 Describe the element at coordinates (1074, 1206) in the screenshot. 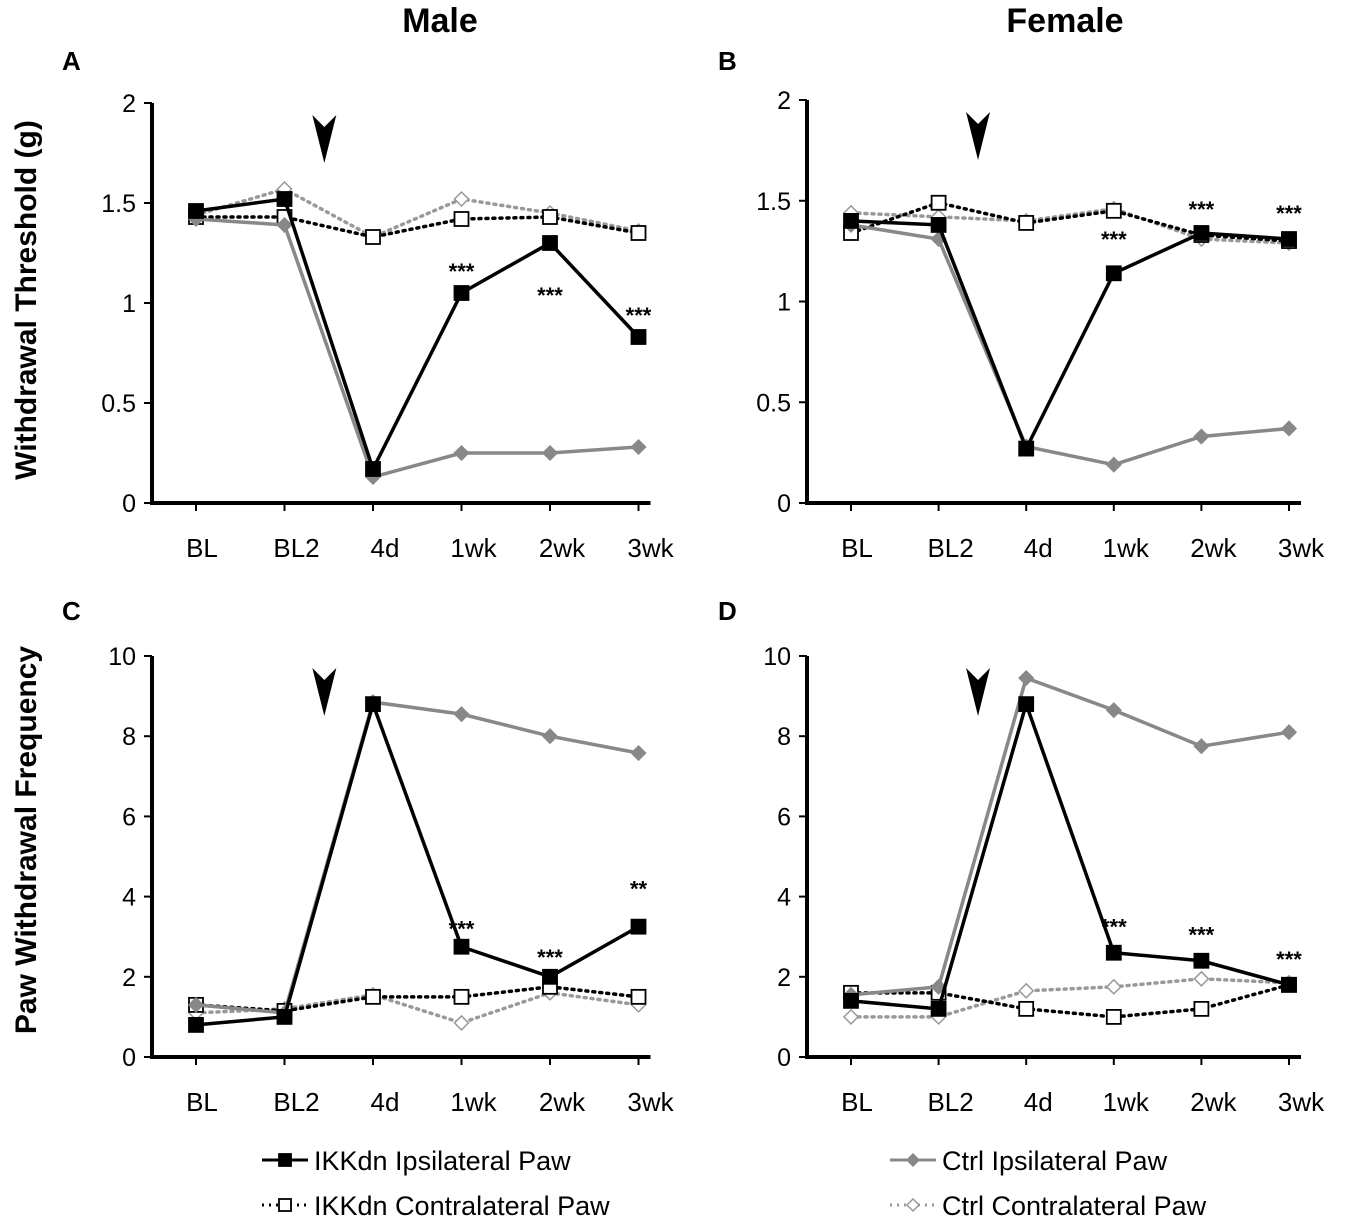

I see `legend-label: Ctrl Contralateral Paw` at that location.